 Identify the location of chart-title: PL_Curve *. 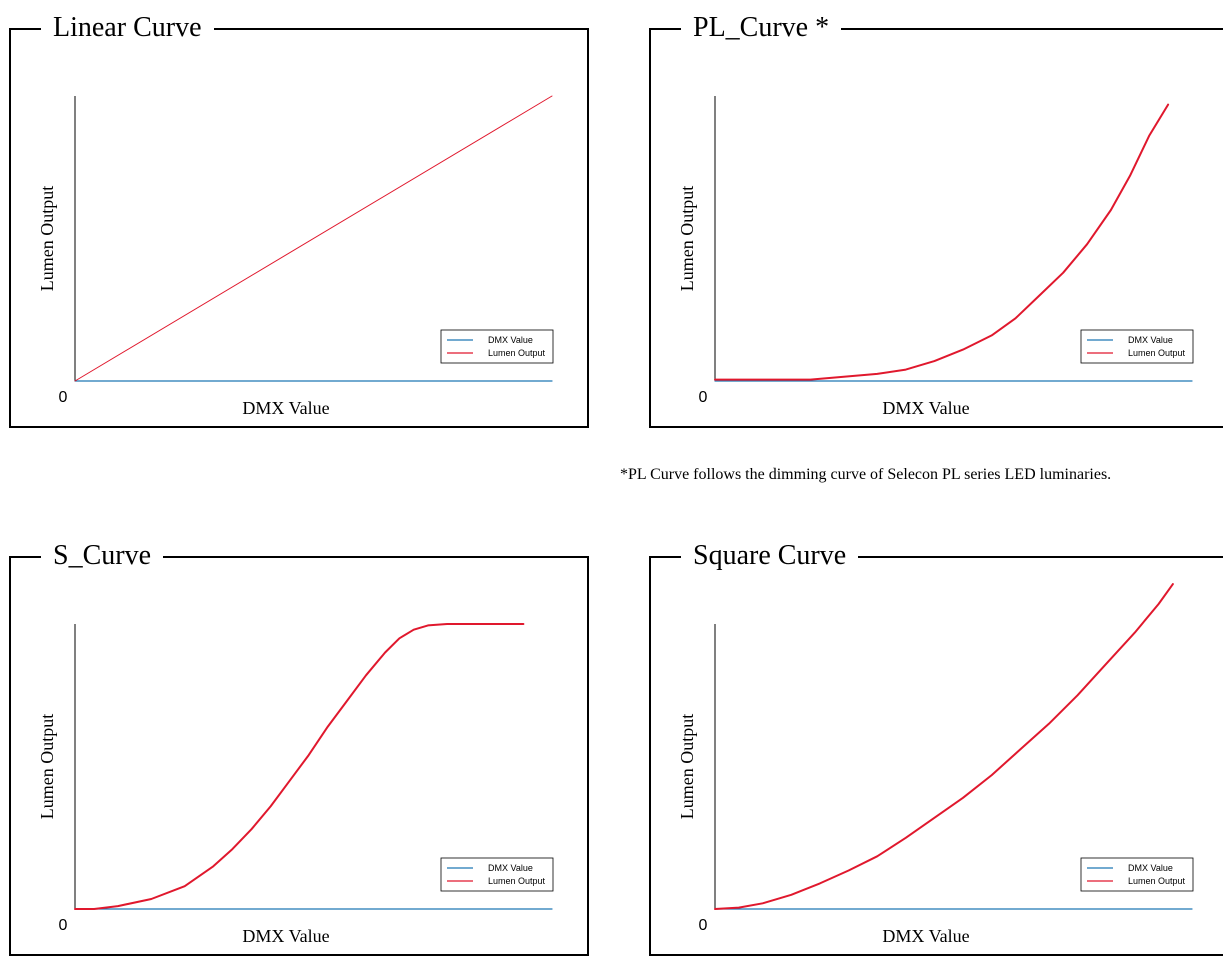
(761, 28).